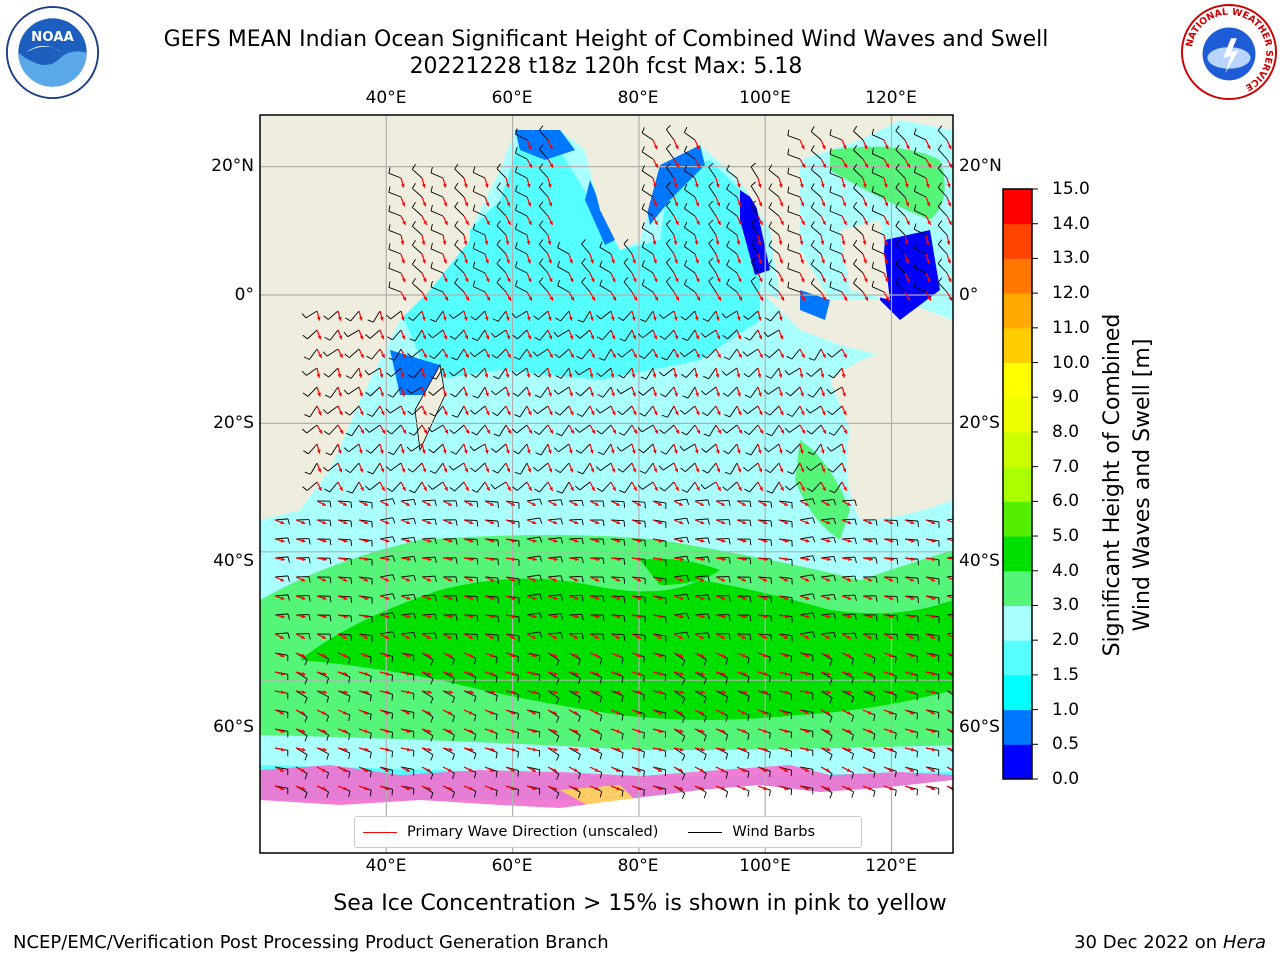 The height and width of the screenshot is (960, 1280). Describe the element at coordinates (638, 98) in the screenshot. I see `lon-tick-top-80e: 80°E` at that location.